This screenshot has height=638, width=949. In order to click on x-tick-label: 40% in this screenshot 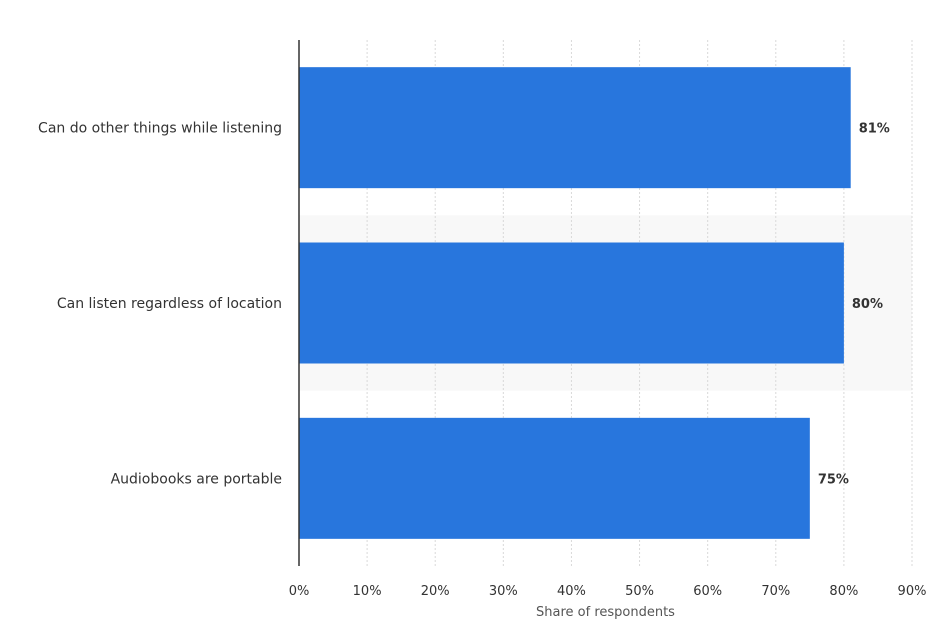, I will do `click(571, 591)`.